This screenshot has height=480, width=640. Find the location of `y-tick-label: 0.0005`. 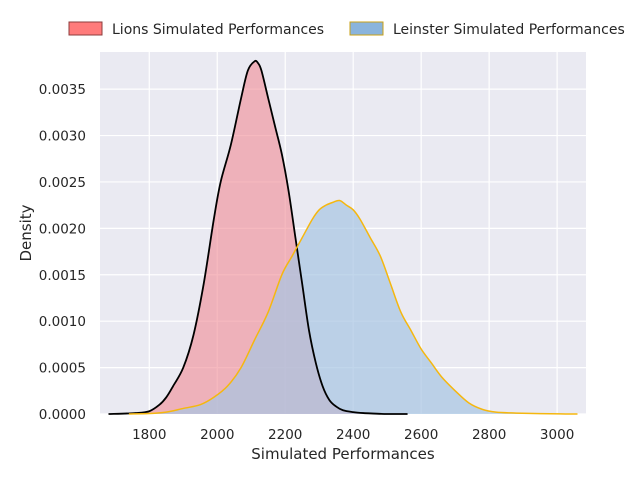

y-tick-label: 0.0005 is located at coordinates (62, 369).